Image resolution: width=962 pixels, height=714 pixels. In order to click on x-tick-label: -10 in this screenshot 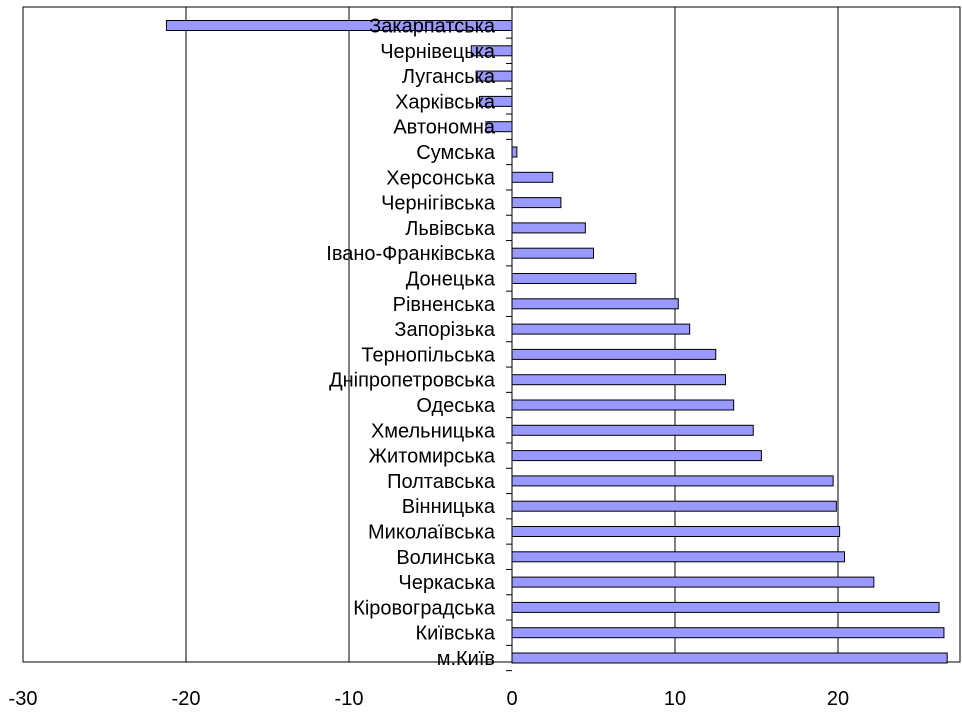, I will do `click(349, 699)`.